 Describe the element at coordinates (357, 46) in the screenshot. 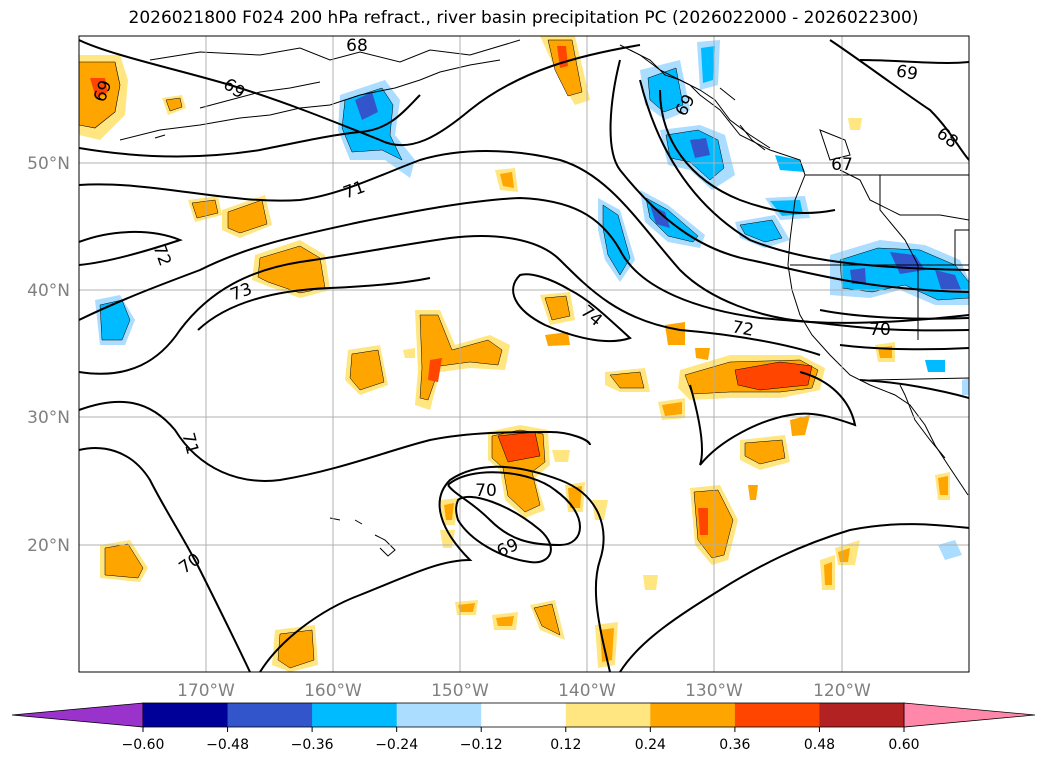

I see `contour-label: 68` at that location.